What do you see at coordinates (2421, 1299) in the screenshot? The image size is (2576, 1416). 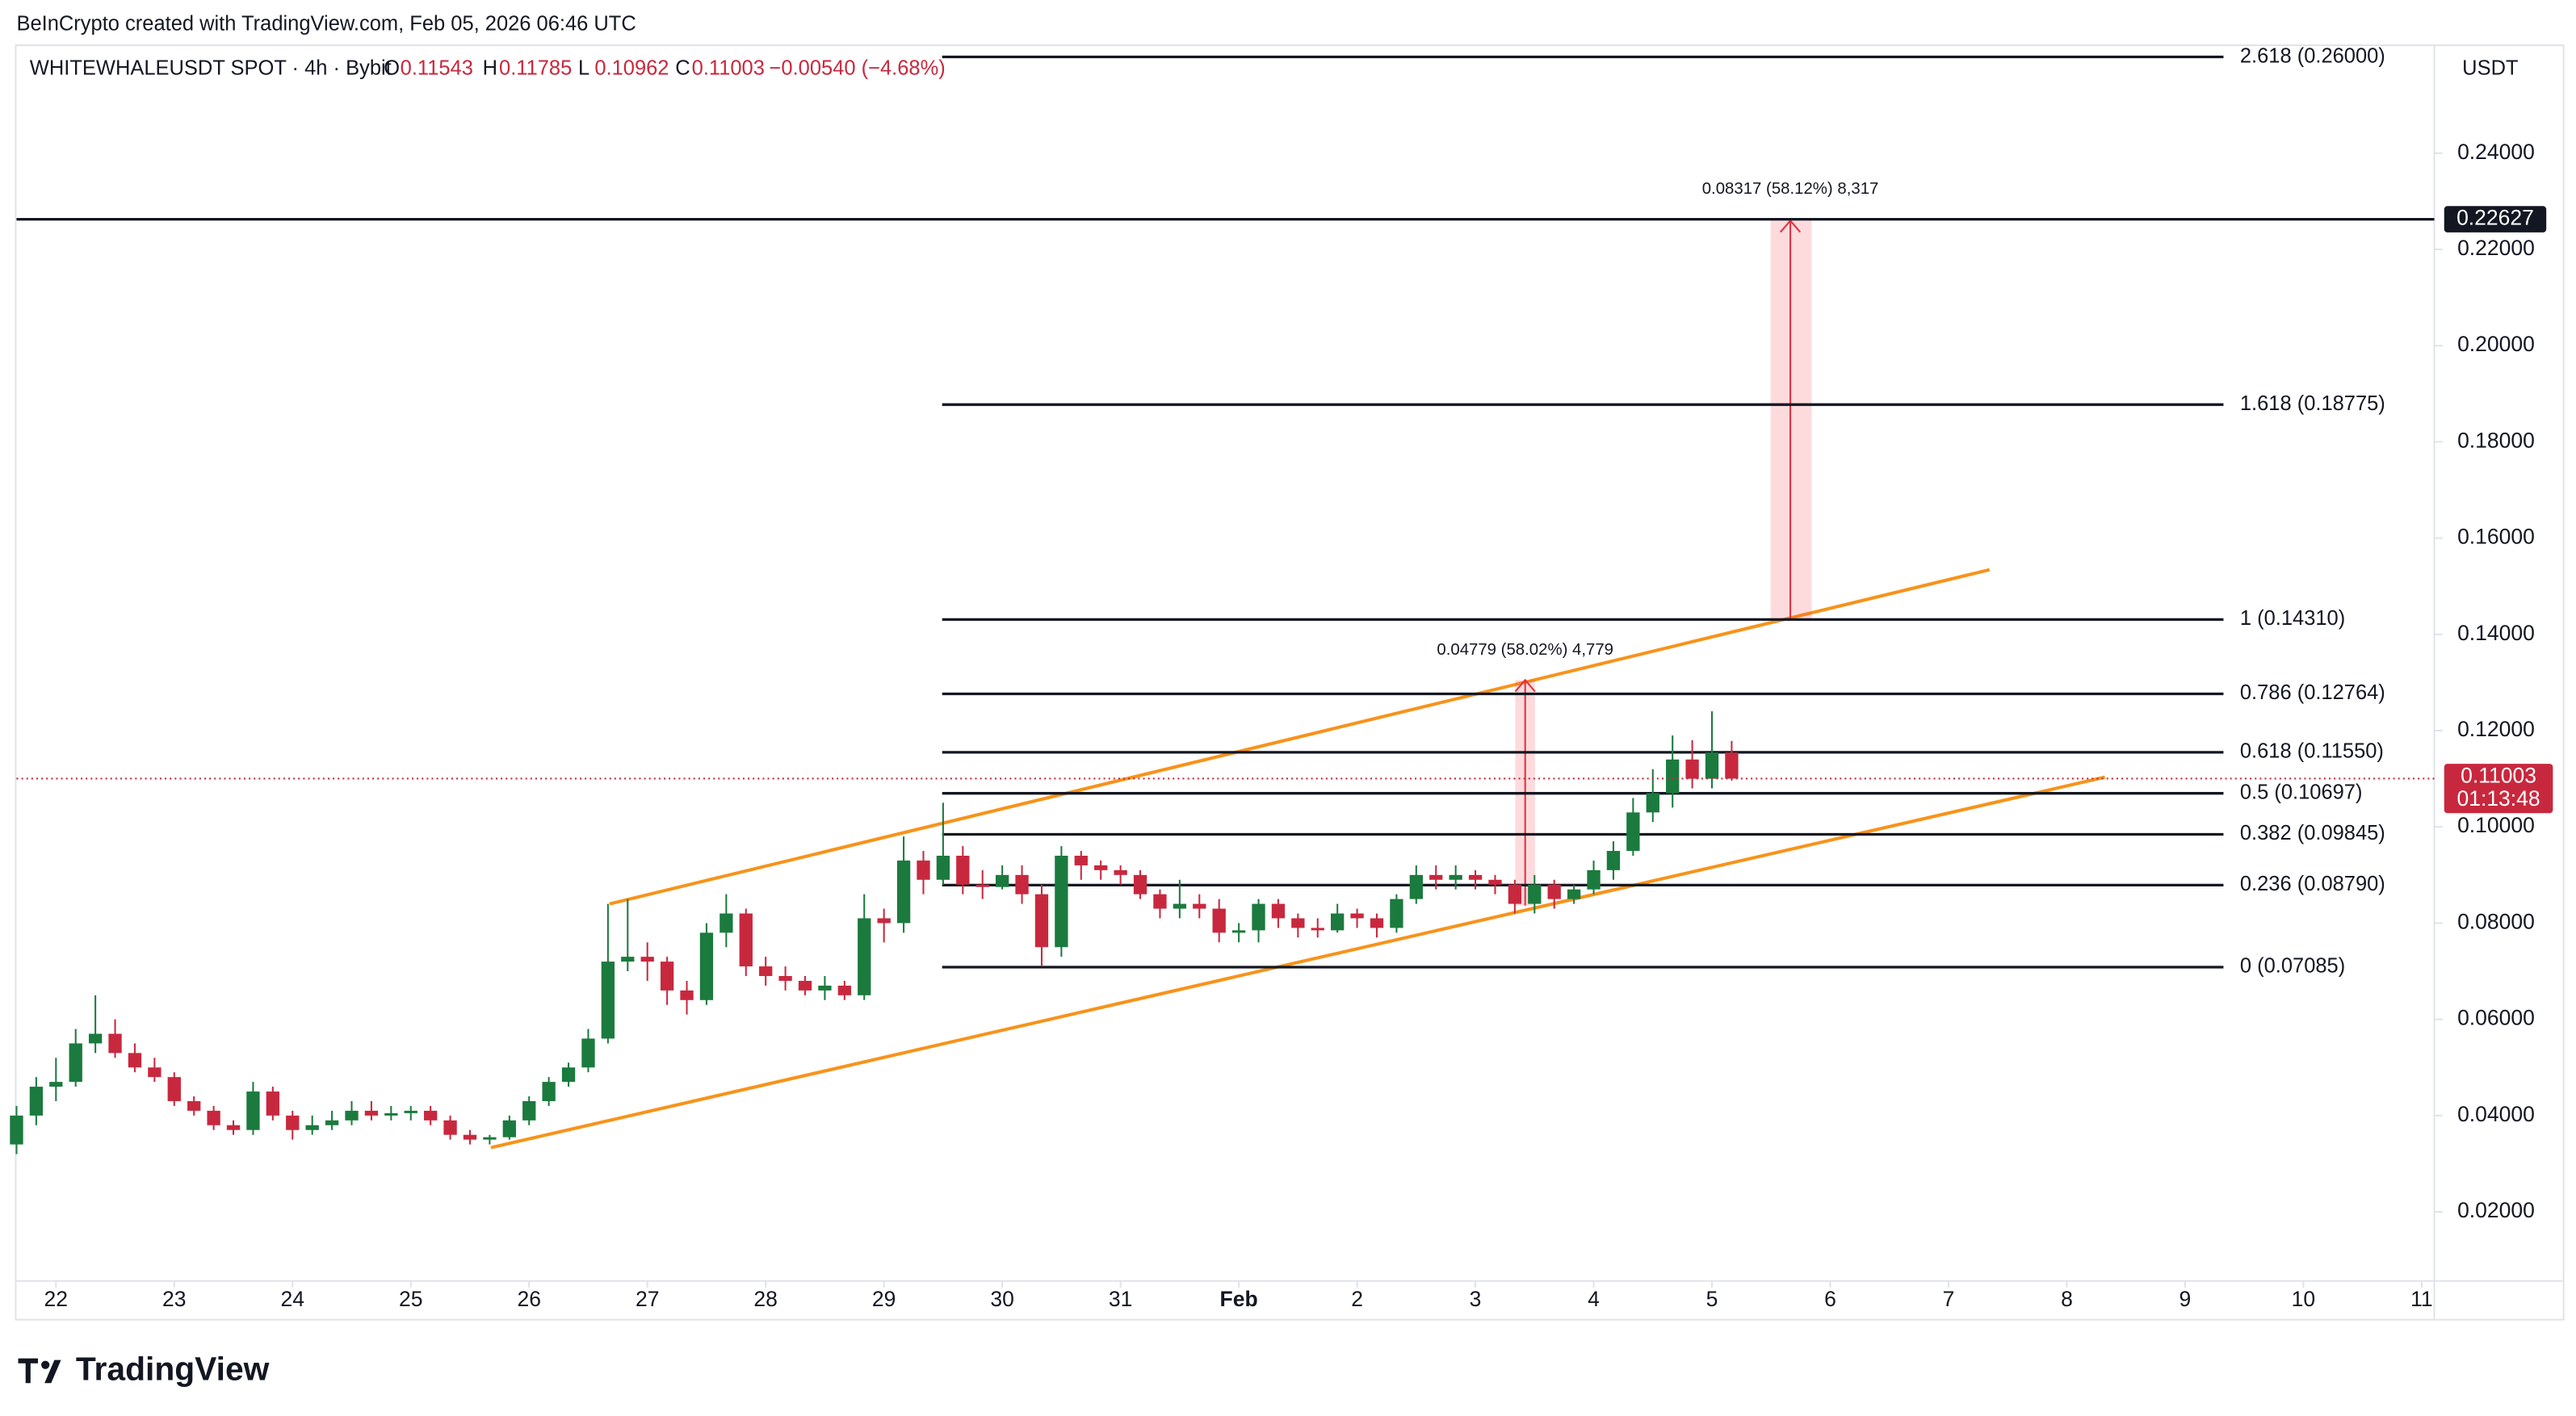 I see `x-tick-label: 11` at bounding box center [2421, 1299].